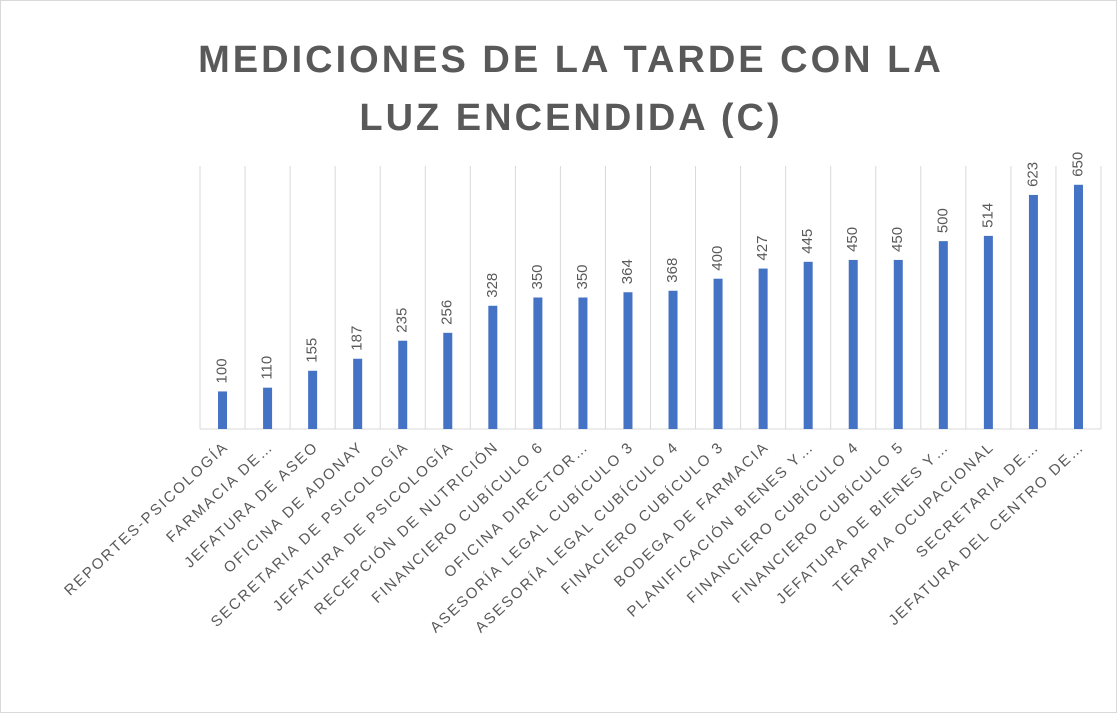  What do you see at coordinates (942, 220) in the screenshot?
I see `data-label: 500` at bounding box center [942, 220].